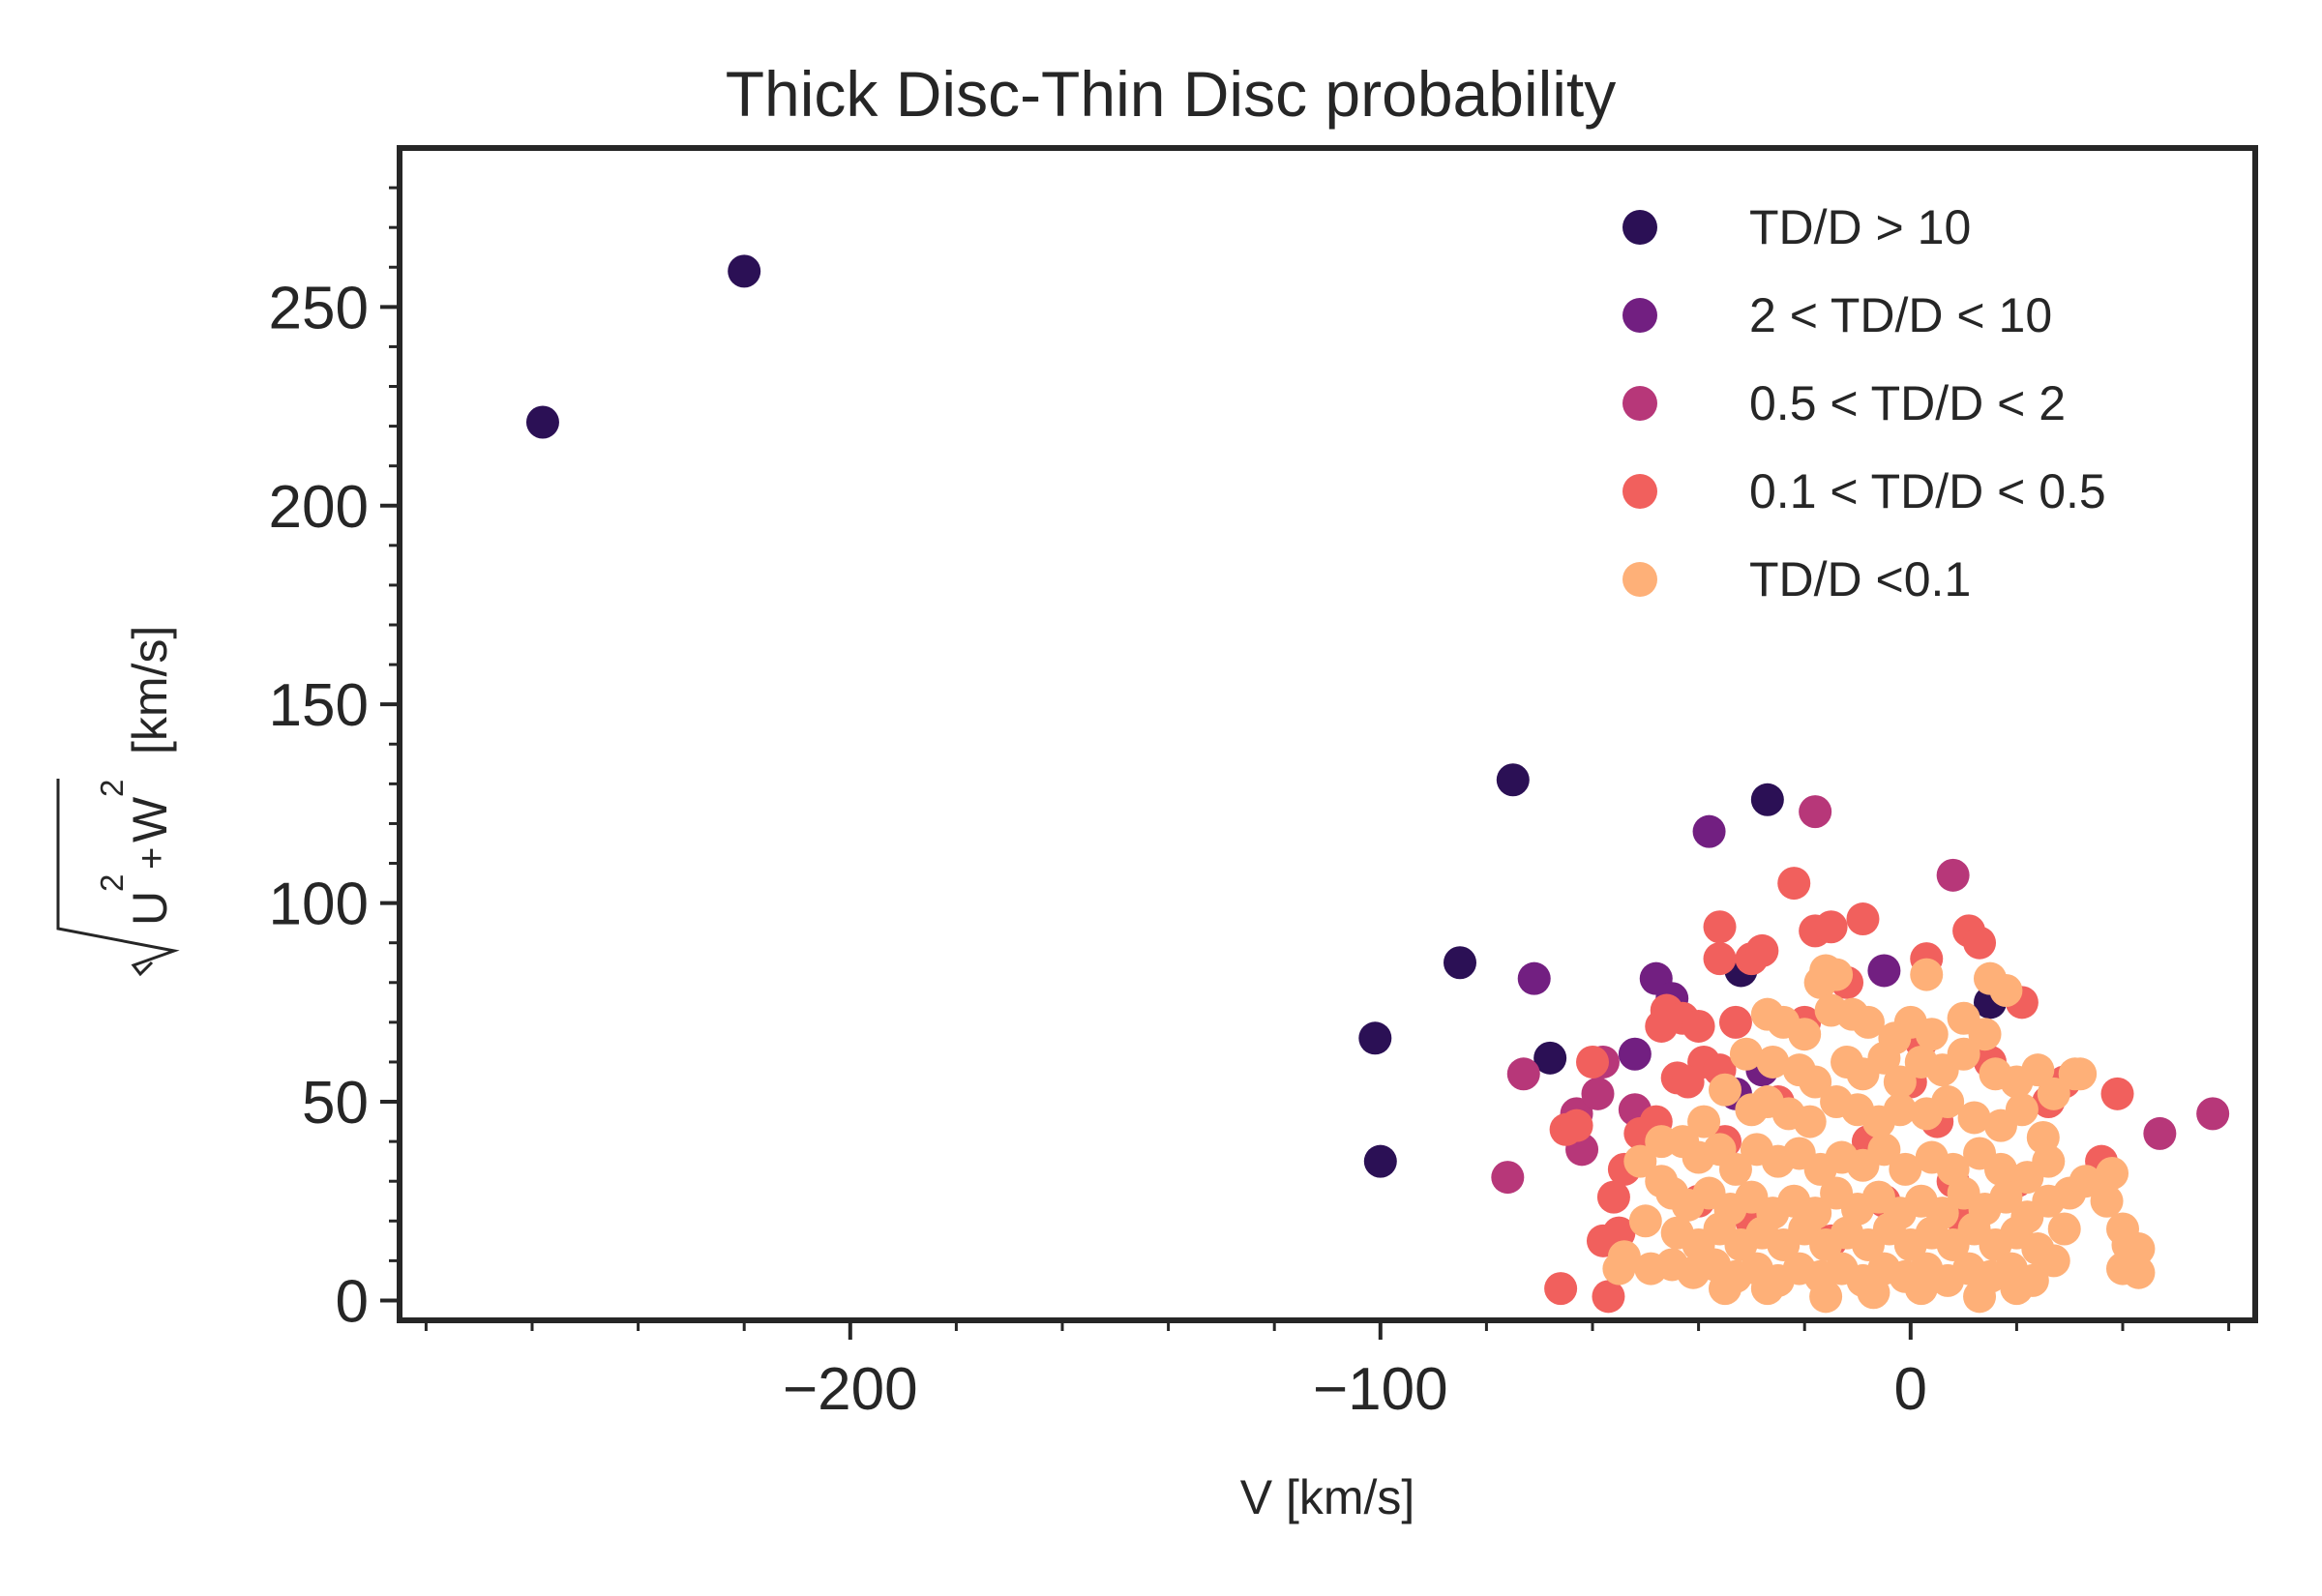  What do you see at coordinates (1327, 1497) in the screenshot?
I see `x-axis-label: V [km/s]` at bounding box center [1327, 1497].